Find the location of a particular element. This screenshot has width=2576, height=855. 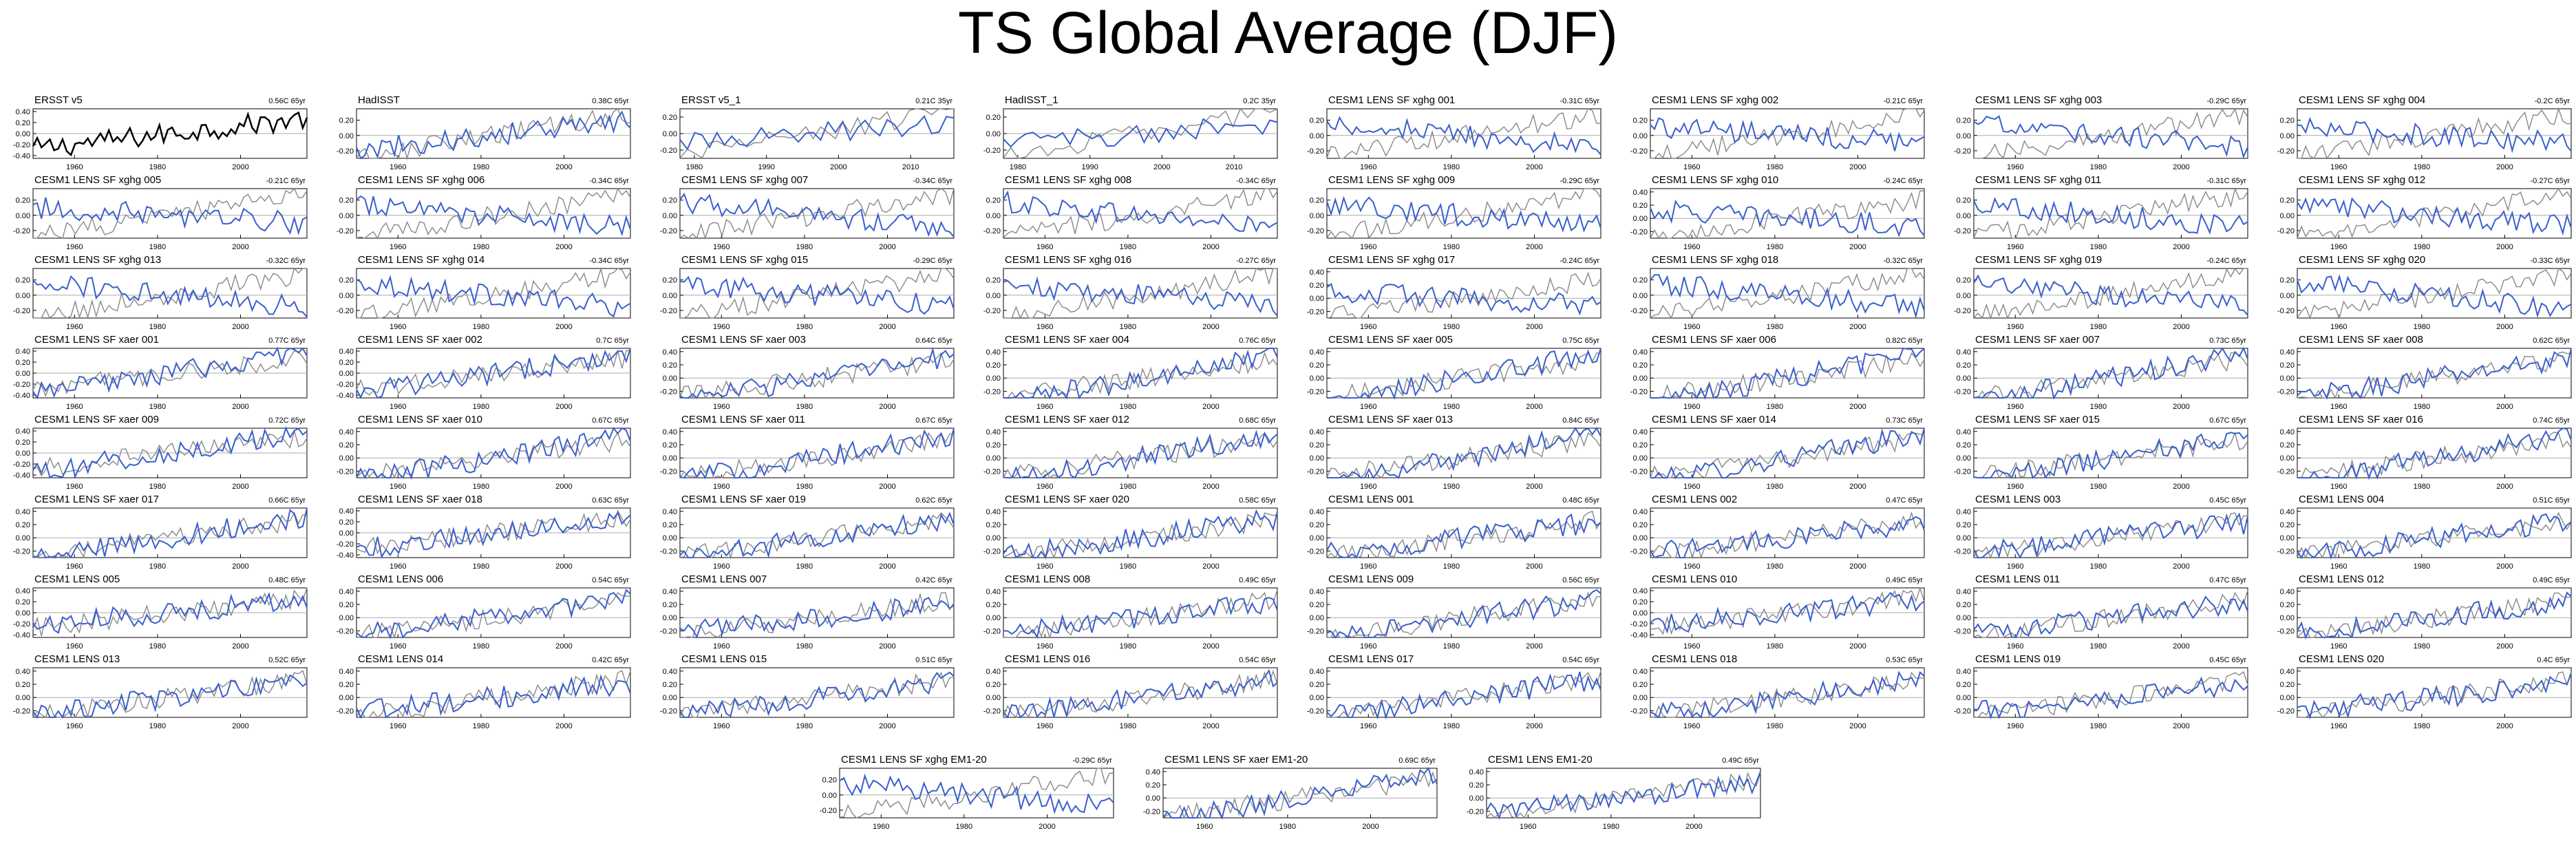

panel-trend: 0.77C 65yr is located at coordinates (287, 341).